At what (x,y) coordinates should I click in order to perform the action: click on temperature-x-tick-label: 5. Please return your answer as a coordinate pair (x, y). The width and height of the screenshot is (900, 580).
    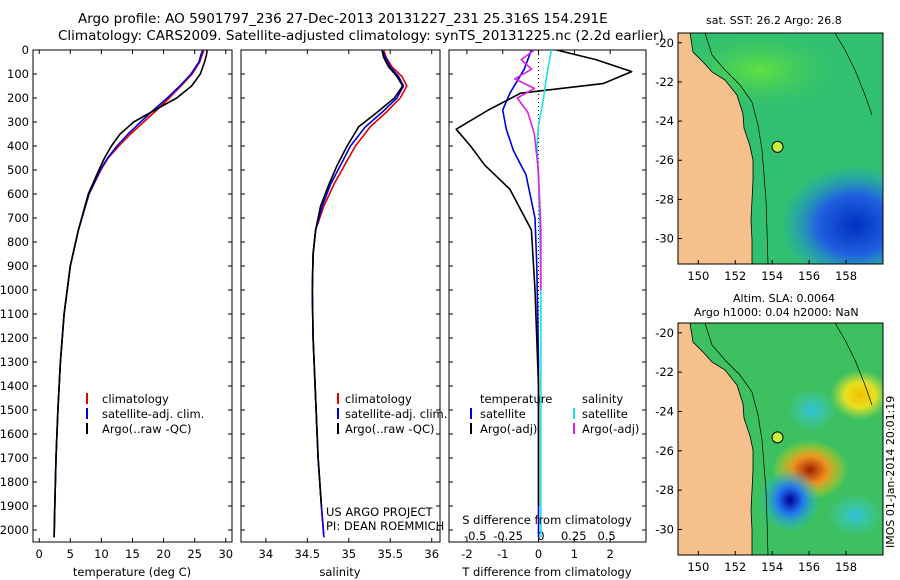
    Looking at the image, I should click on (70, 554).